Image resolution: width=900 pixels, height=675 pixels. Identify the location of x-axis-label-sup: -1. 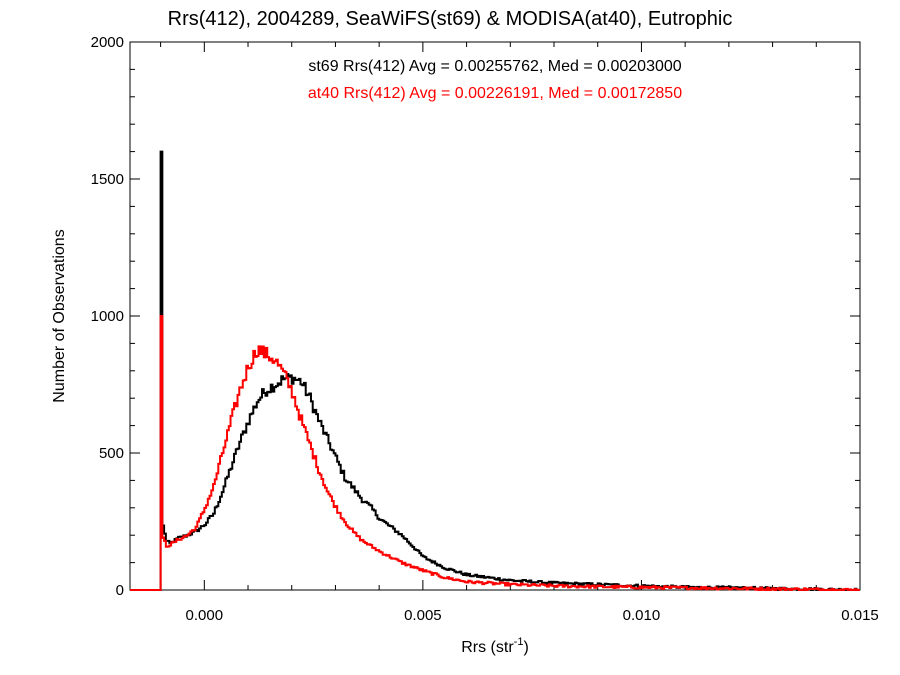
(519, 642).